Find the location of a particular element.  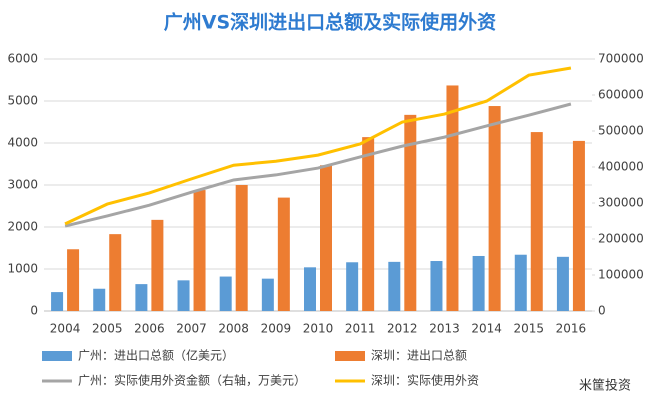

x-tick-label: 2013 is located at coordinates (444, 329).